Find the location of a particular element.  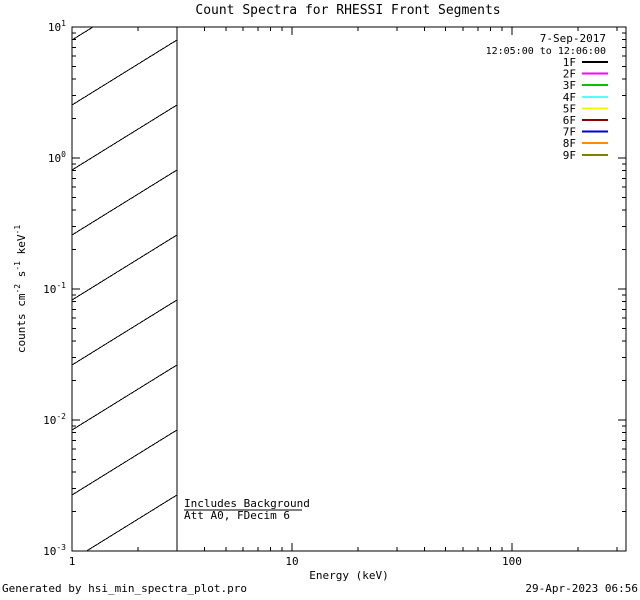

legend-entry-label: 1F is located at coordinates (569, 62).